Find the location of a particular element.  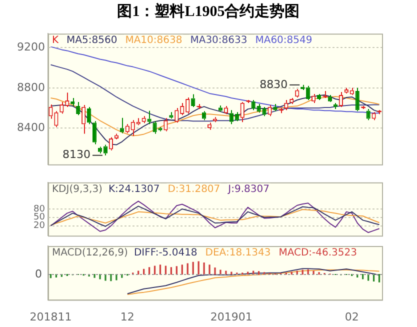

series-label: D:31.2807 is located at coordinates (194, 189).